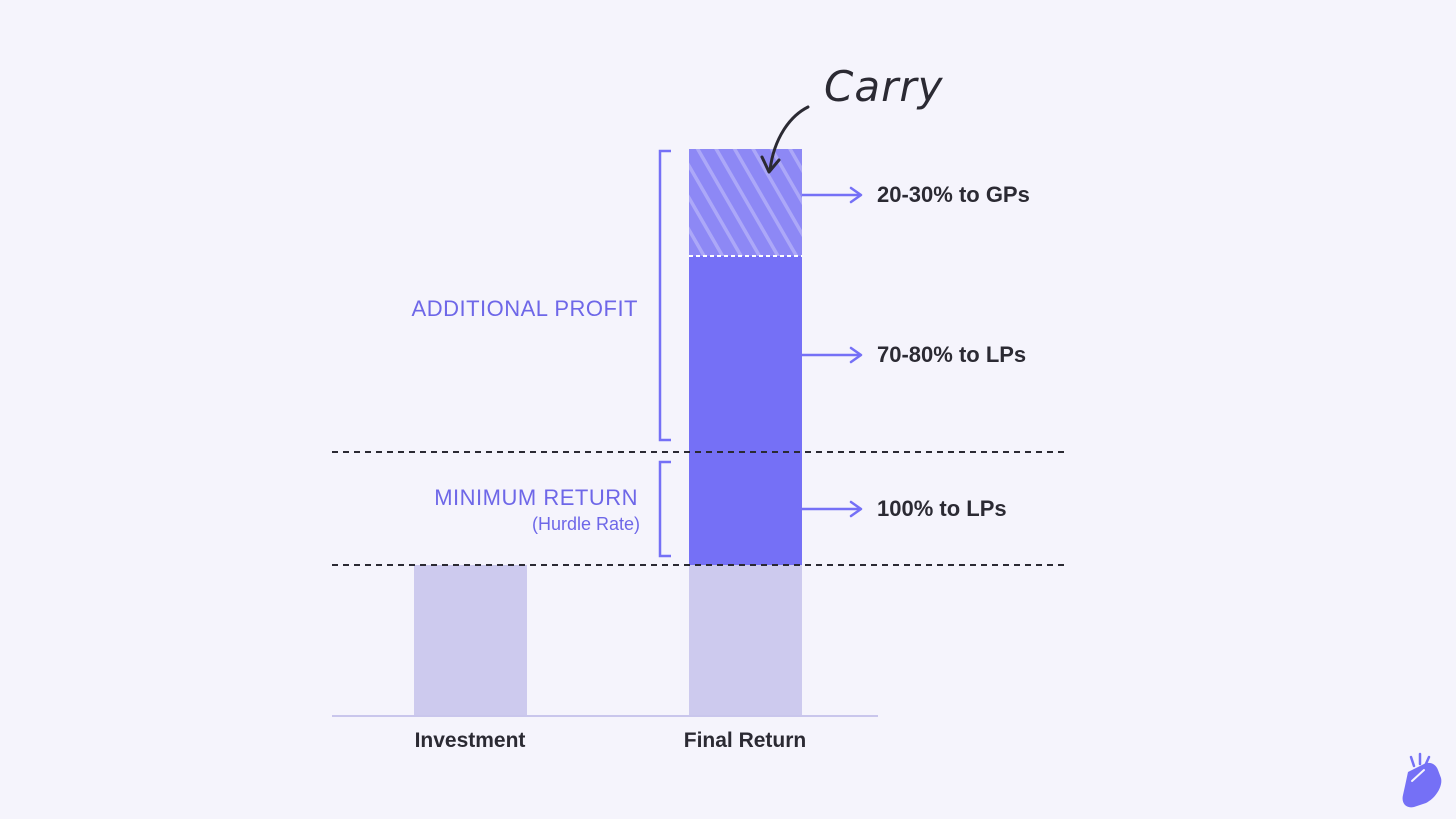 The height and width of the screenshot is (819, 1456). I want to click on final-return-base, so click(745, 640).